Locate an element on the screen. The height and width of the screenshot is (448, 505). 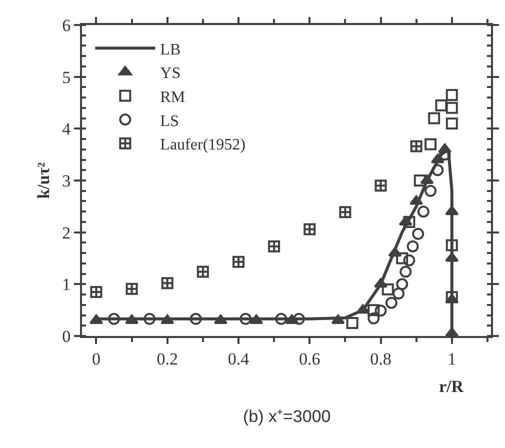
legend-label: LB is located at coordinates (170, 49).